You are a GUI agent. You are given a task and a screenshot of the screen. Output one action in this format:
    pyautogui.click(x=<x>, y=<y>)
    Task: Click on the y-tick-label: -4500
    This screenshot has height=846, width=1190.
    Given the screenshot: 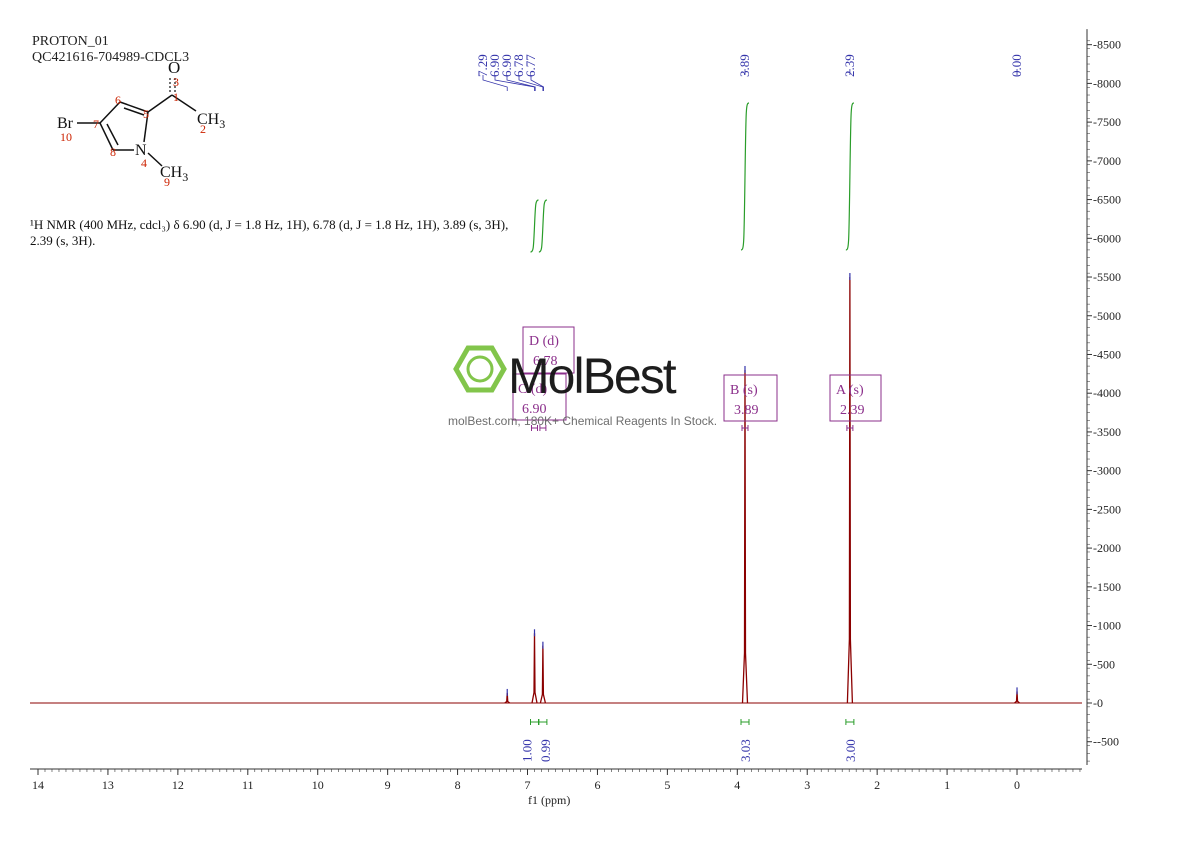 What is the action you would take?
    pyautogui.click(x=1107, y=354)
    